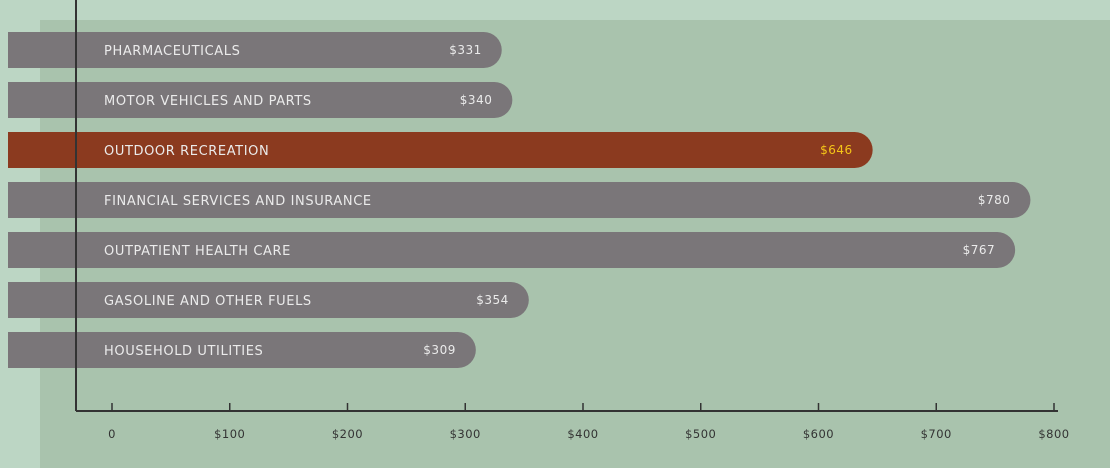  I want to click on bar-label-2: OUTDOOR RECREATION, so click(186, 151).